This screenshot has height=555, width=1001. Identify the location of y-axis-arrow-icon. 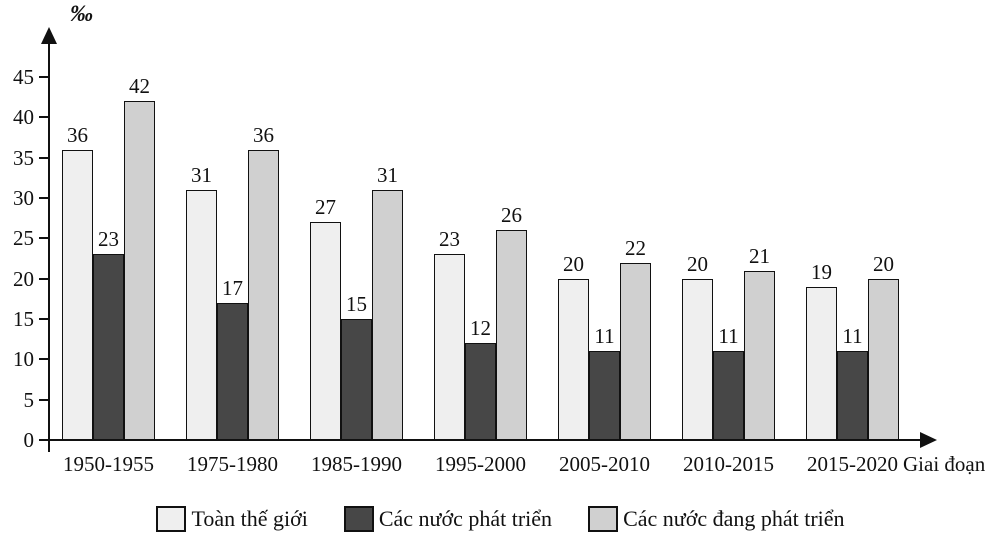
(49, 35).